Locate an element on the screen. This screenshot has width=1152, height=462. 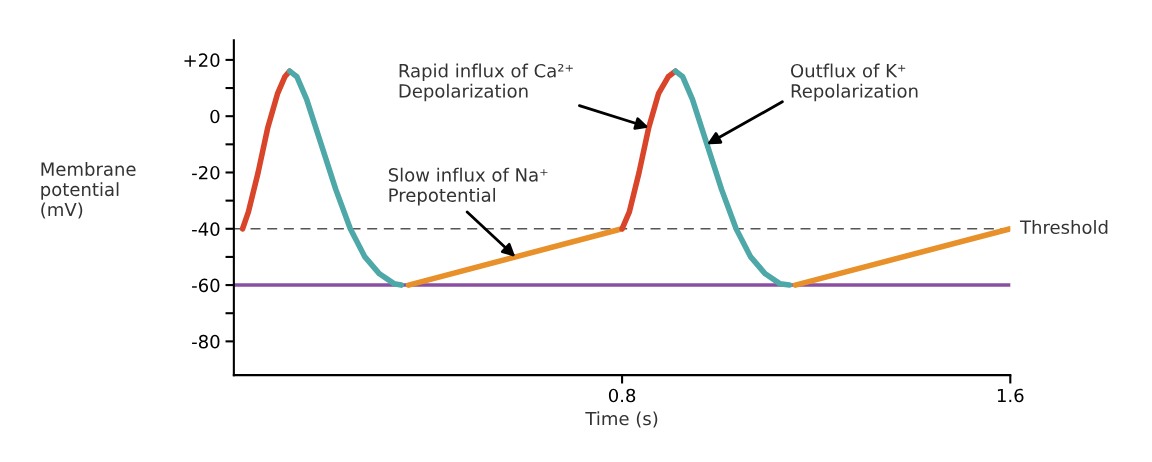
y-tick-label: +20 is located at coordinates (202, 60).